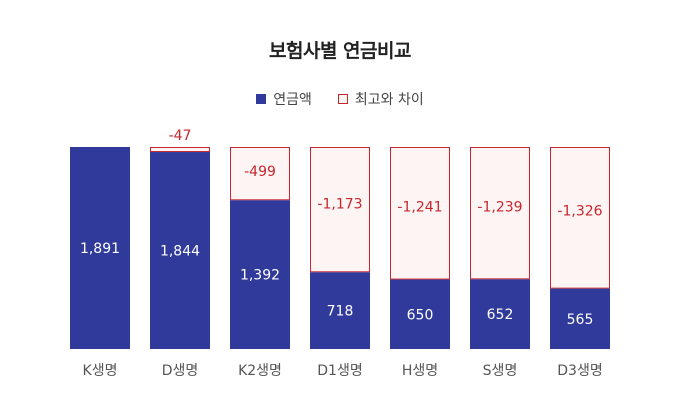 This screenshot has width=680, height=417. I want to click on data-label-pension: 718, so click(340, 312).